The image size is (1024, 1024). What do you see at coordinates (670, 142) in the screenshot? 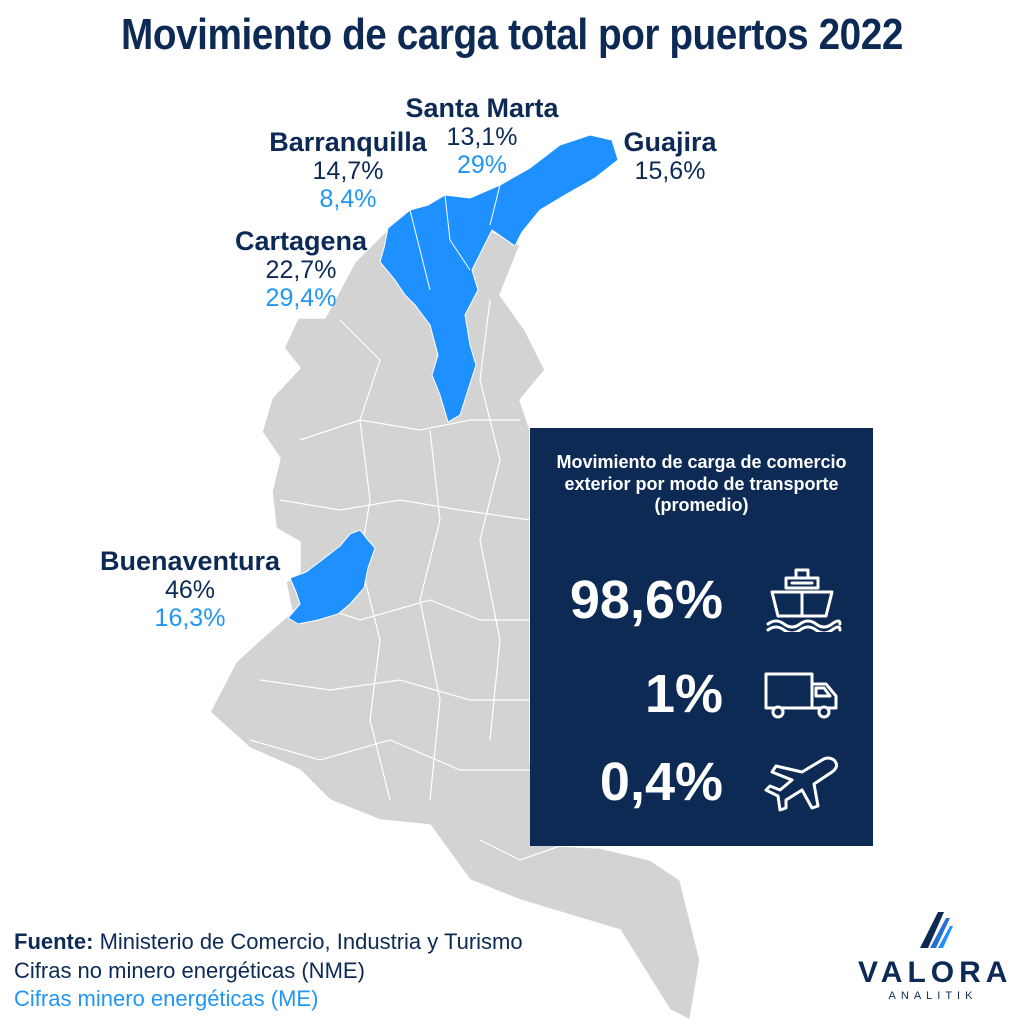
I see `port-name: Guajira` at bounding box center [670, 142].